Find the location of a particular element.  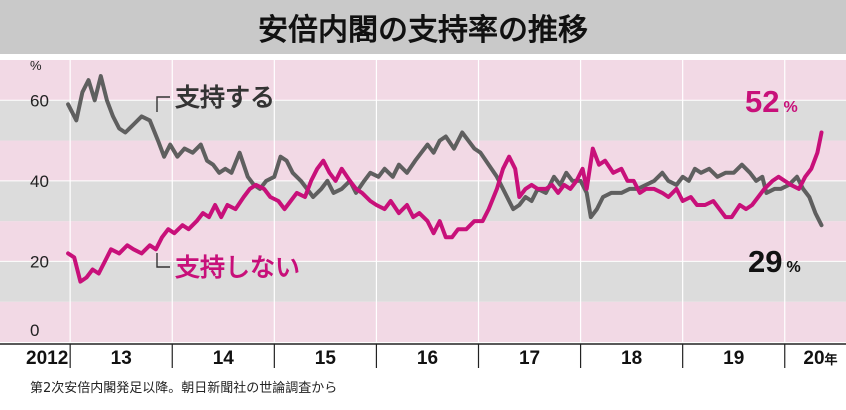

y-tick-label: 60 is located at coordinates (39, 100).